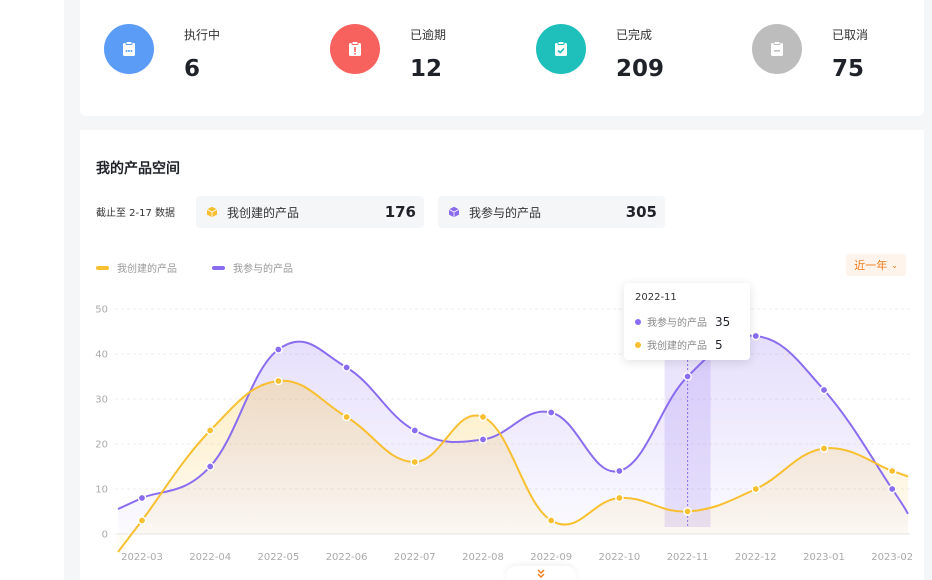 Image resolution: width=932 pixels, height=580 pixels. Describe the element at coordinates (620, 557) in the screenshot. I see `x-tick-label: 2022-10` at that location.